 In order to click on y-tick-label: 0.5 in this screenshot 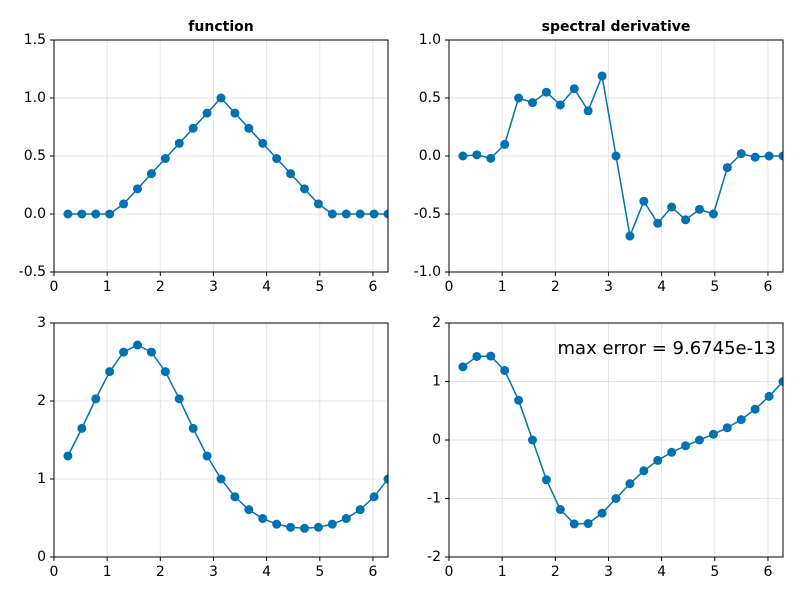, I will do `click(35, 156)`.